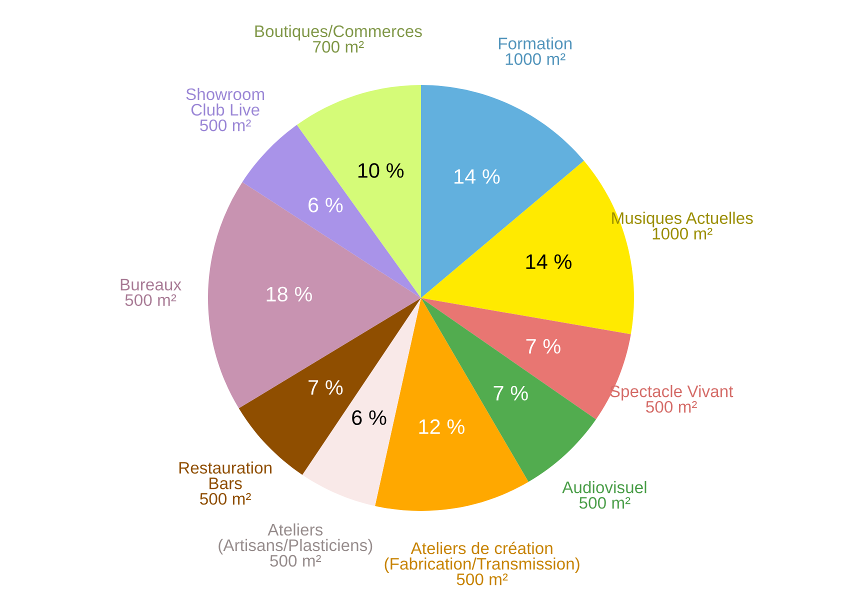 This screenshot has height=595, width=842. I want to click on slice-label: Bureaux 500 m², so click(151, 292).